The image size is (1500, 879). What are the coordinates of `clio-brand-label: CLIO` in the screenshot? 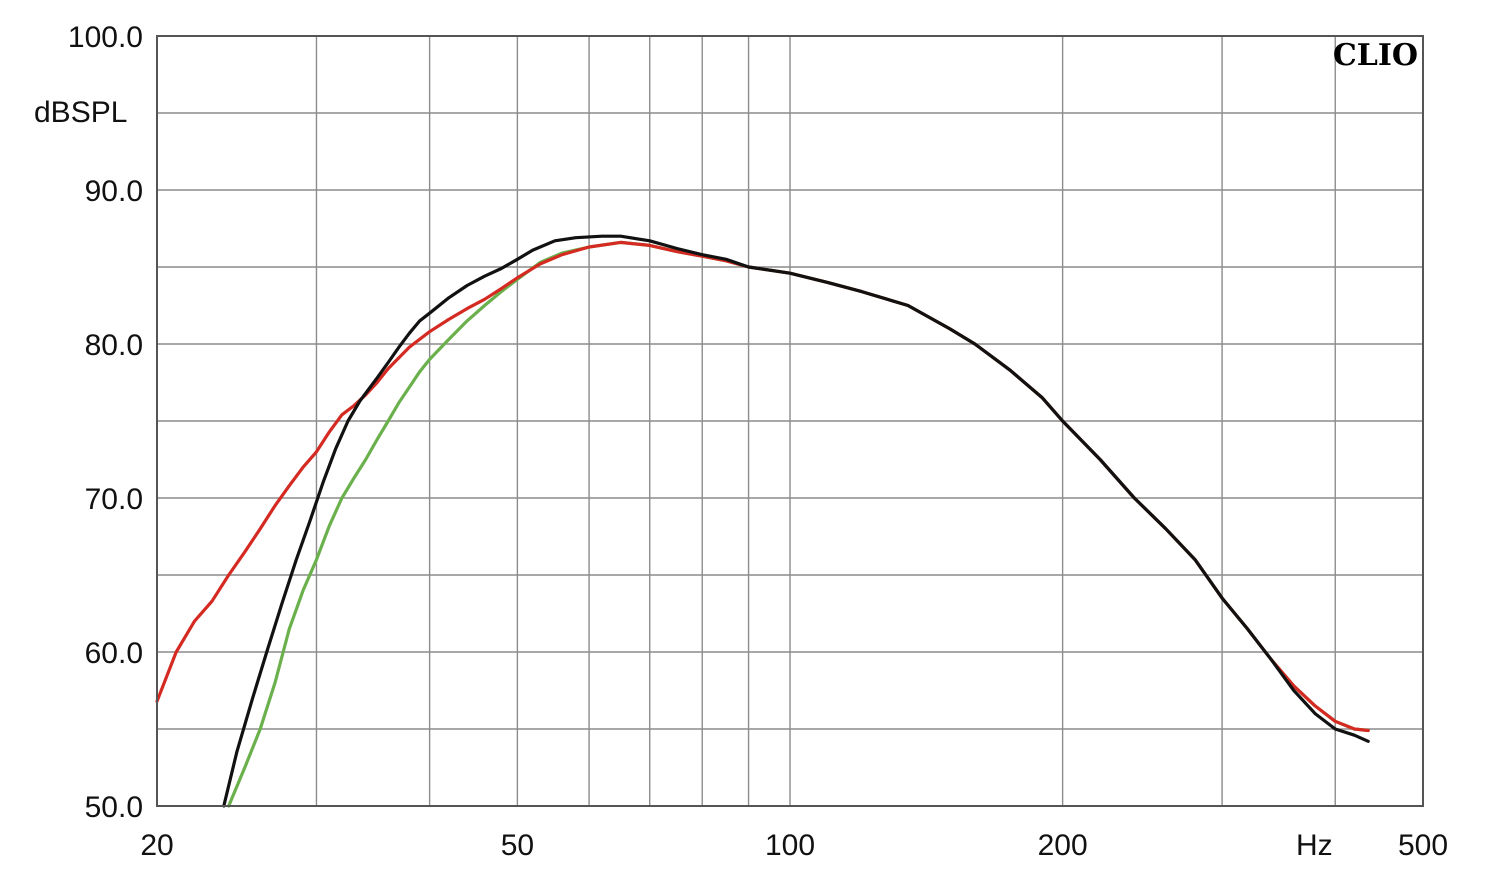 It's located at (1375, 55).